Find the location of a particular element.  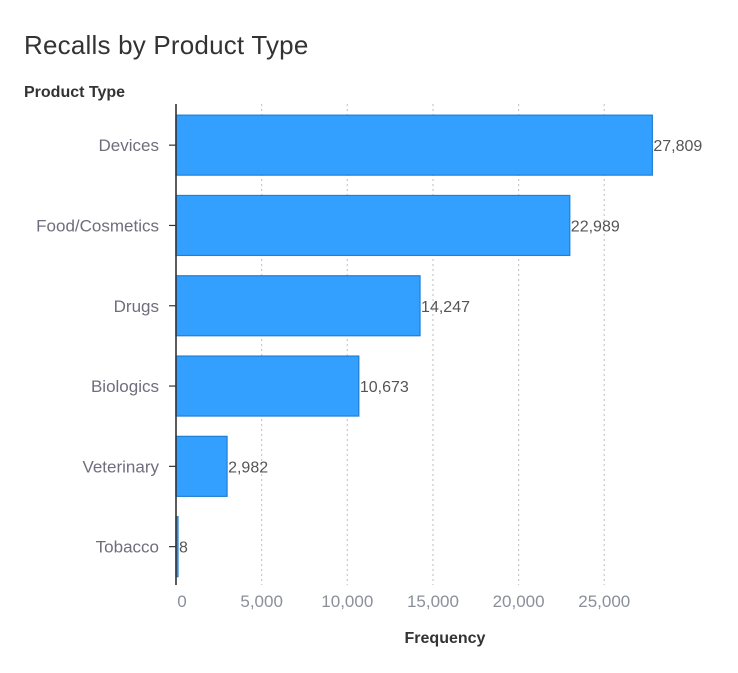

value-label: 14,247 is located at coordinates (445, 307).